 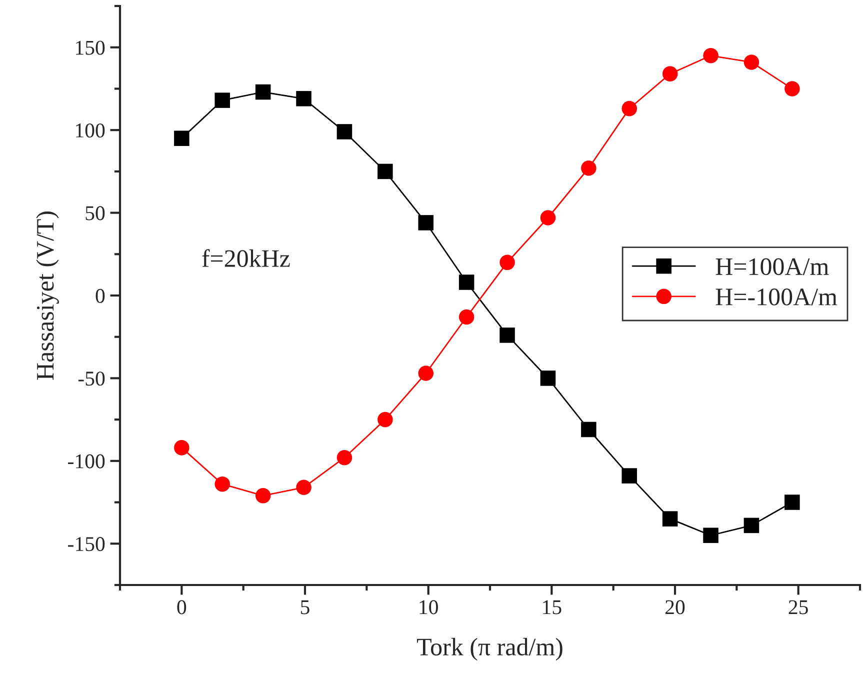 What do you see at coordinates (798, 607) in the screenshot?
I see `x-tick-label: 25` at bounding box center [798, 607].